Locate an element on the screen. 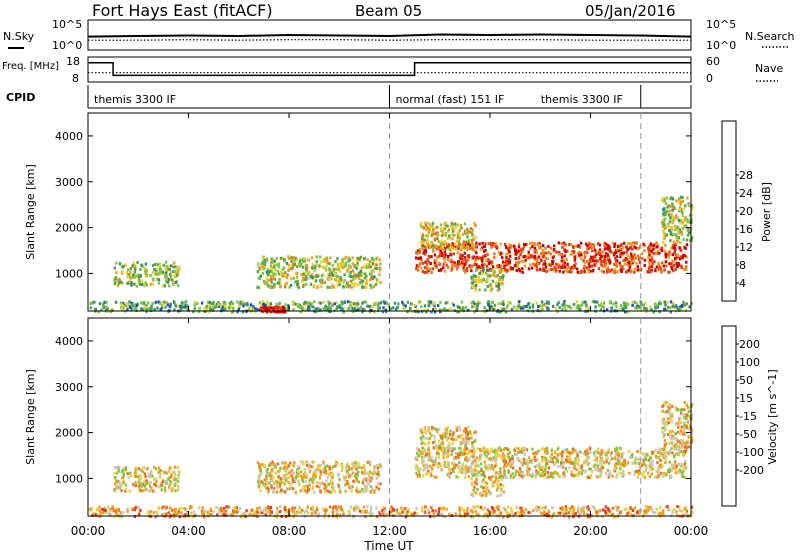 This screenshot has width=800, height=554. frequency-right-label: Nave is located at coordinates (769, 68).